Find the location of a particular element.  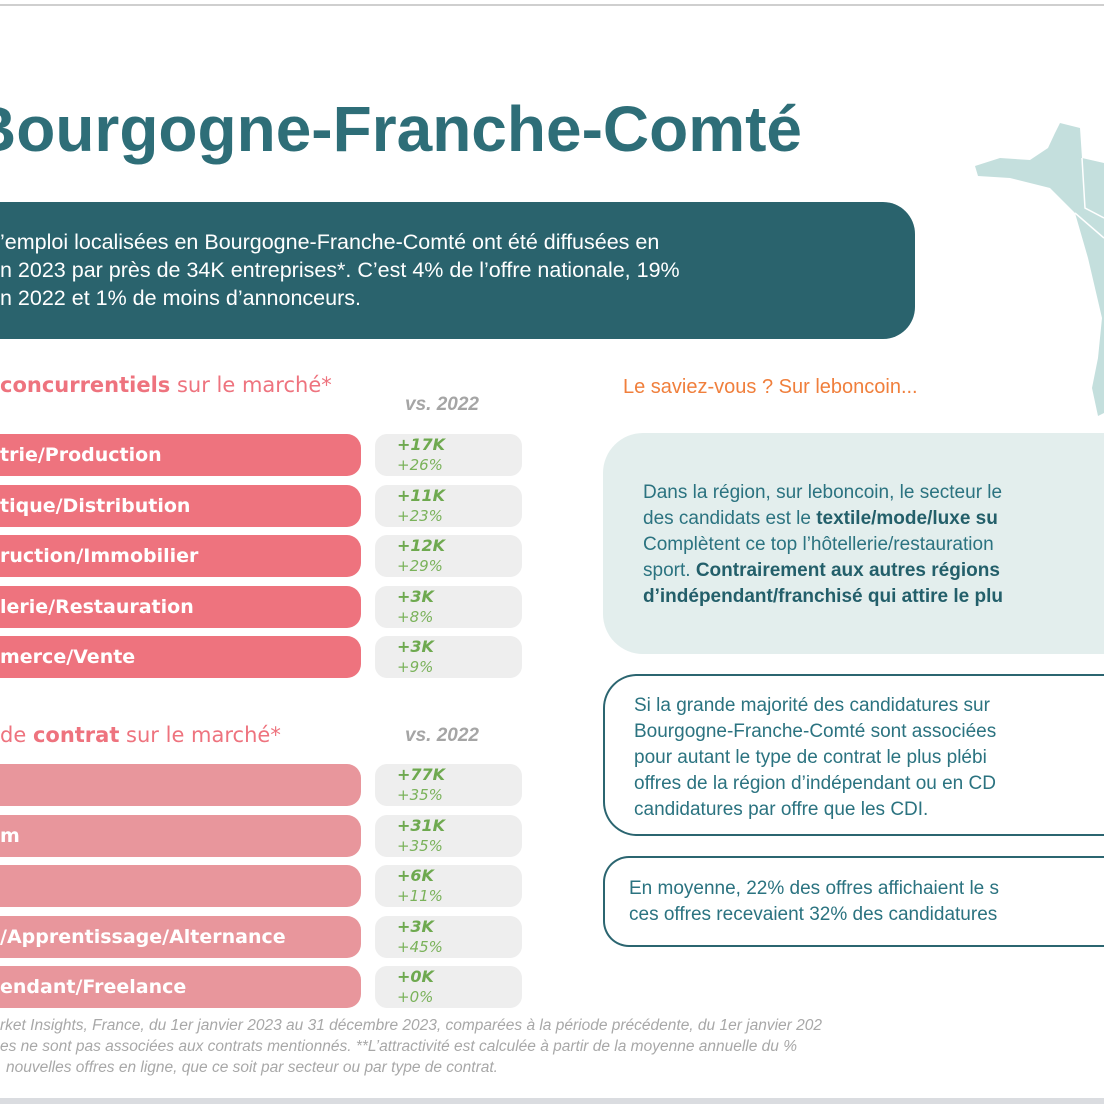

sectors-bar-label: merce/Vente is located at coordinates (68, 657).